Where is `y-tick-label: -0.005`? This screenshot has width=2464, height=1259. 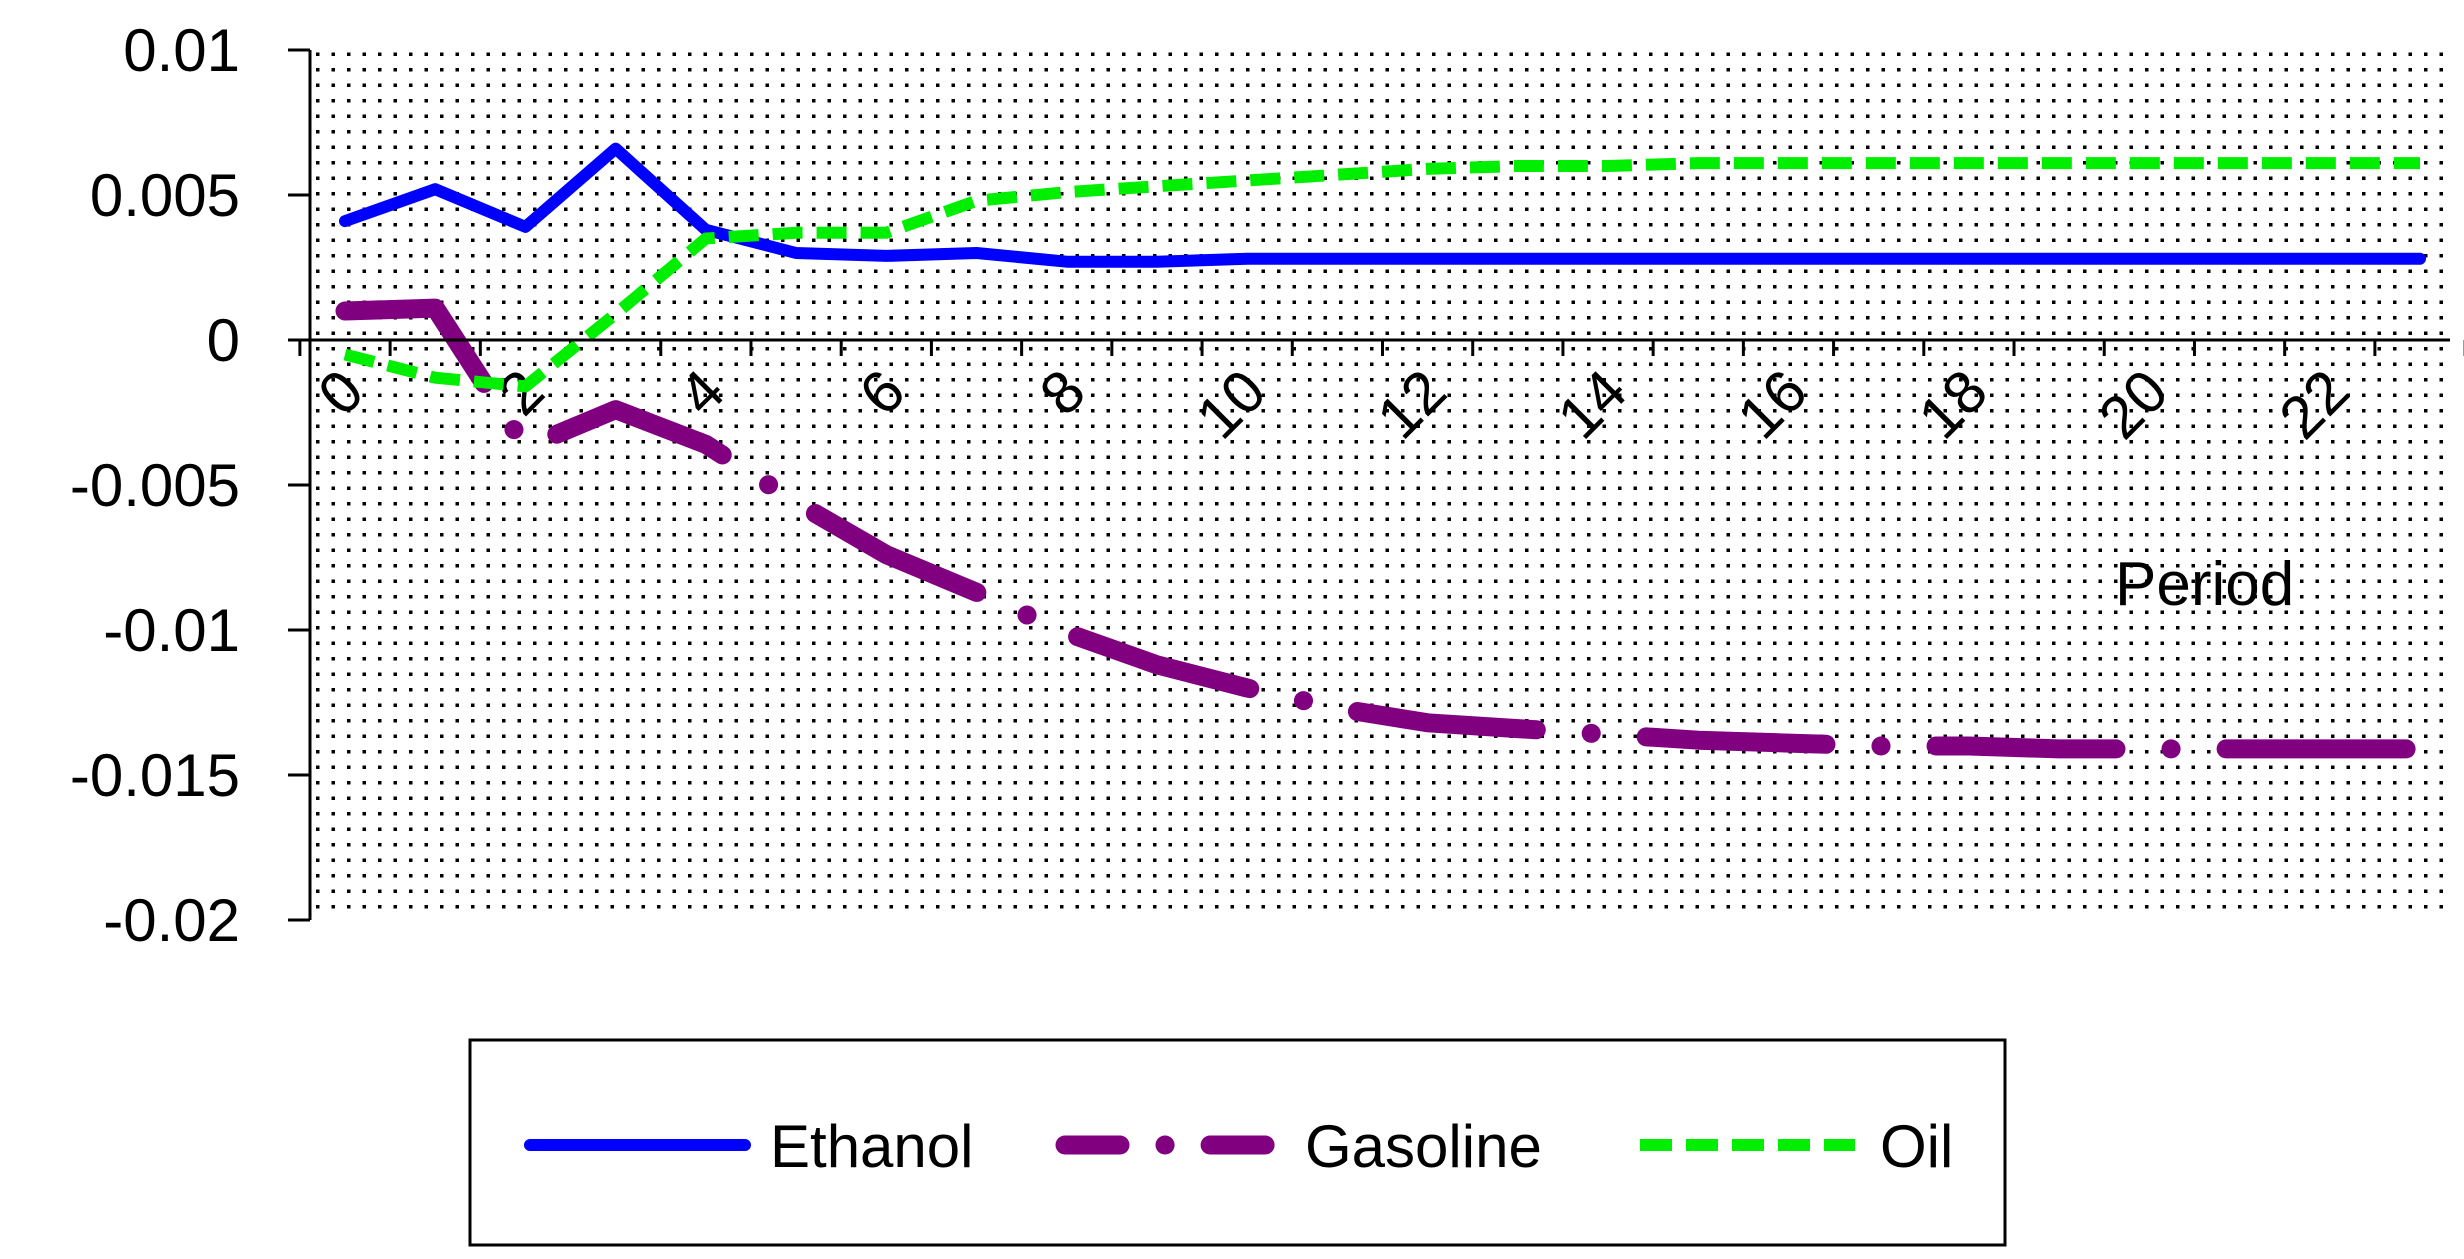 y-tick-label: -0.005 is located at coordinates (155, 485).